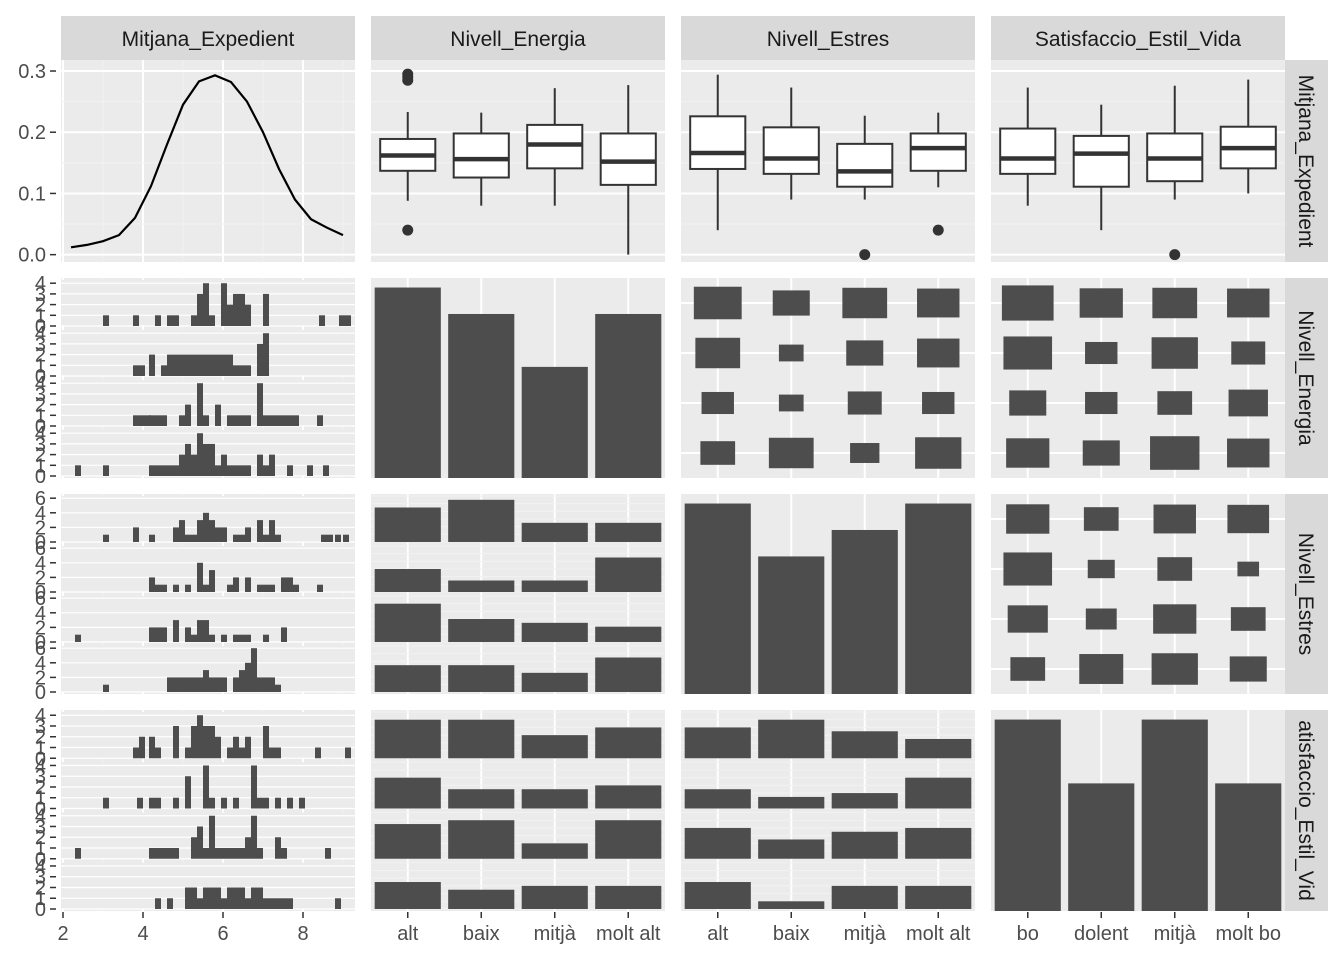  I want to click on facet-bar-Satisfaccio_Estil_Vida-mitjà-molt alt, so click(628, 839).